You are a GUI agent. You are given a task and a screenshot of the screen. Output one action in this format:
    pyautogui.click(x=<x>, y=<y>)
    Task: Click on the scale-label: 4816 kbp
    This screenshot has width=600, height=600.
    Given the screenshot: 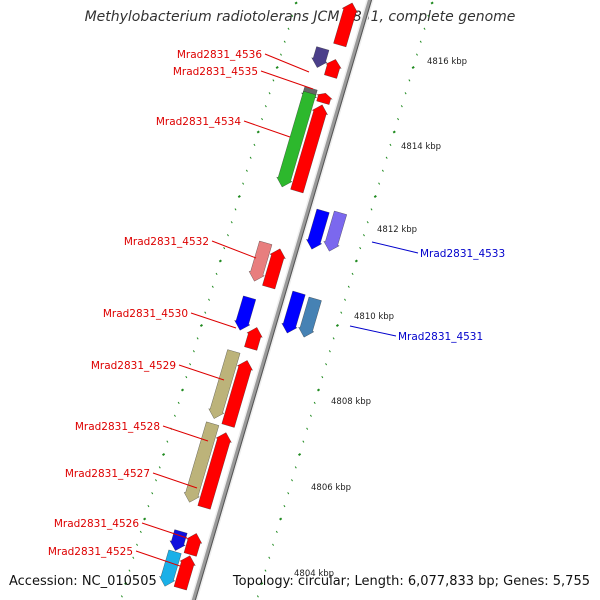 What is the action you would take?
    pyautogui.click(x=447, y=62)
    